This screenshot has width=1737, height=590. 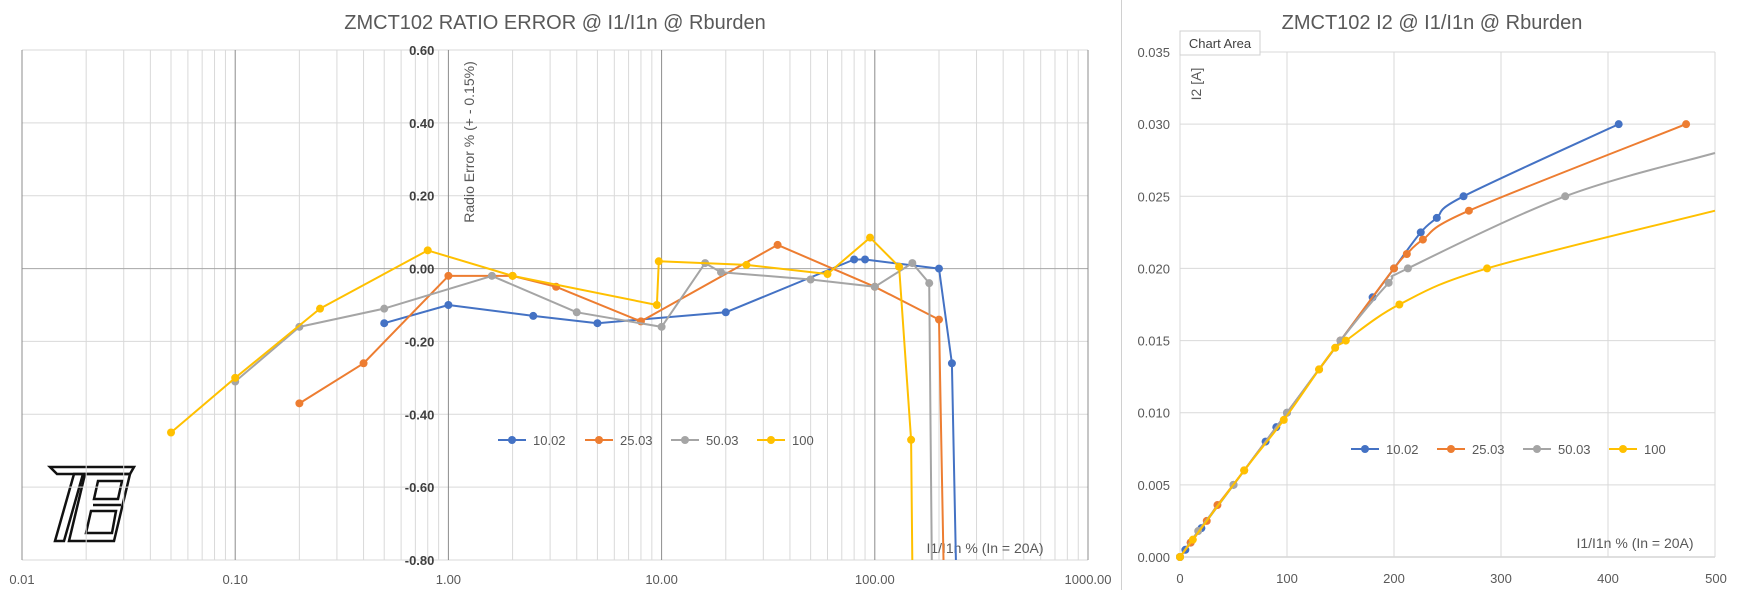 What do you see at coordinates (420, 341) in the screenshot?
I see `y-tick-label: -0.20` at bounding box center [420, 341].